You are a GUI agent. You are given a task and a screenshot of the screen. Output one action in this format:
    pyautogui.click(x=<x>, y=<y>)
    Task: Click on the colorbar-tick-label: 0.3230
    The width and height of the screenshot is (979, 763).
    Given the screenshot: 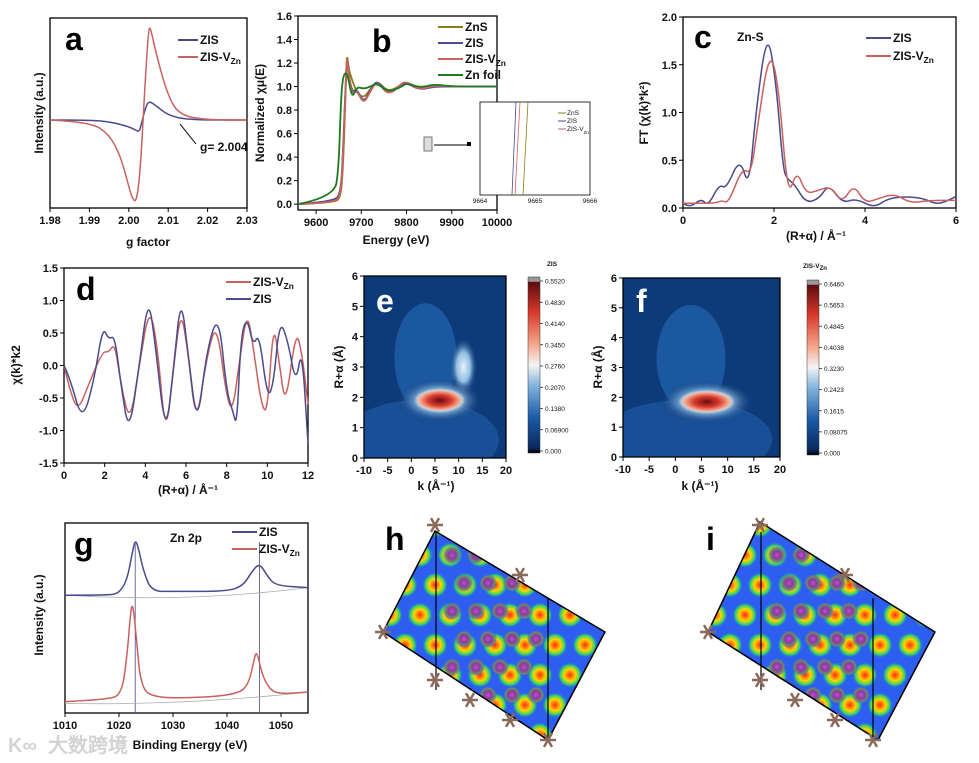 What is the action you would take?
    pyautogui.click(x=834, y=369)
    